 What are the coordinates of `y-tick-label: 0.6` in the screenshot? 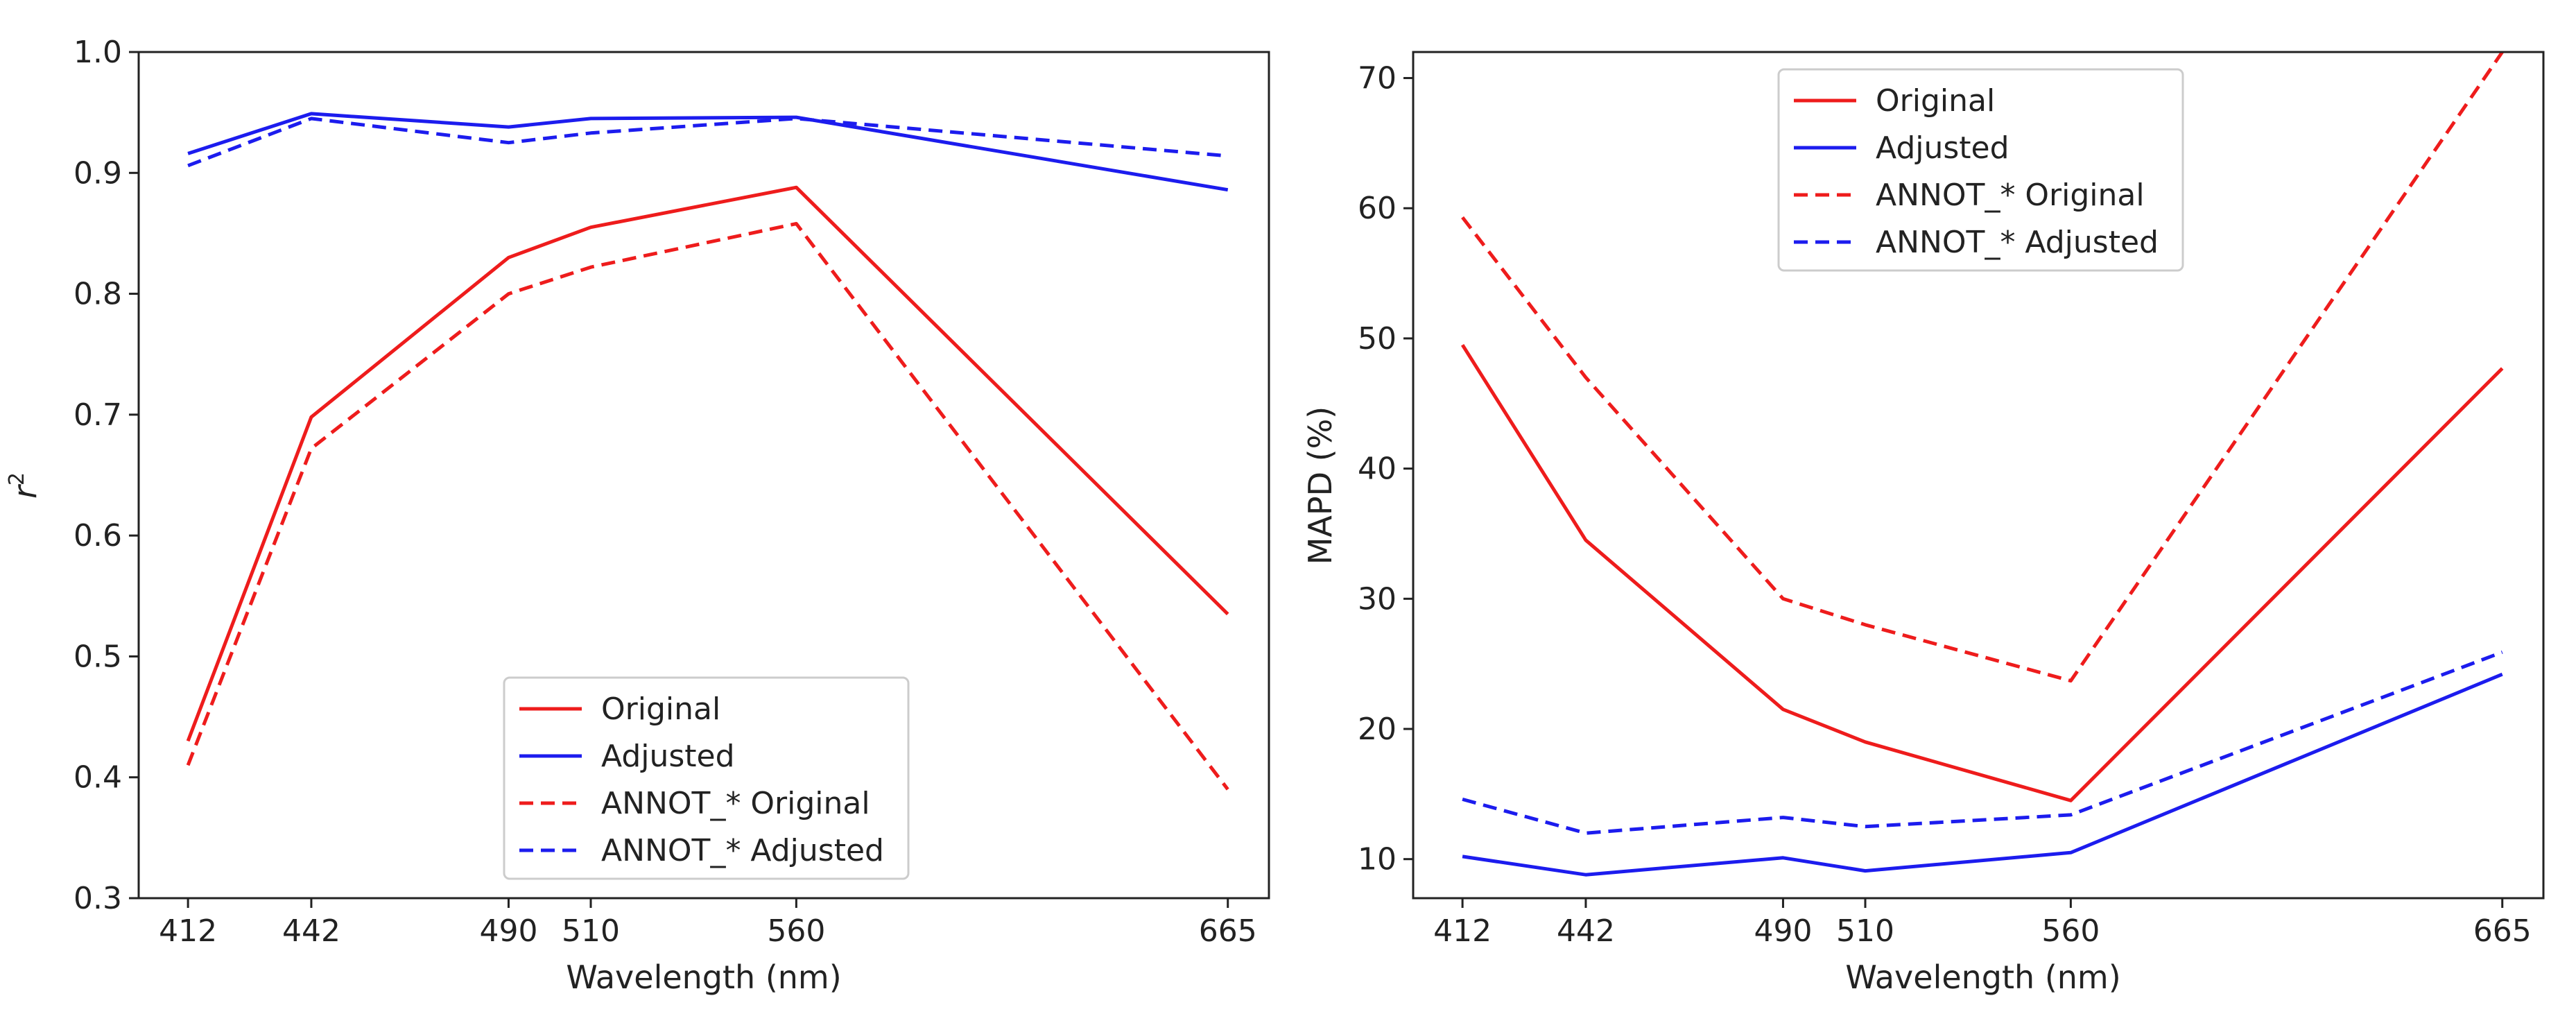 It's located at (98, 535).